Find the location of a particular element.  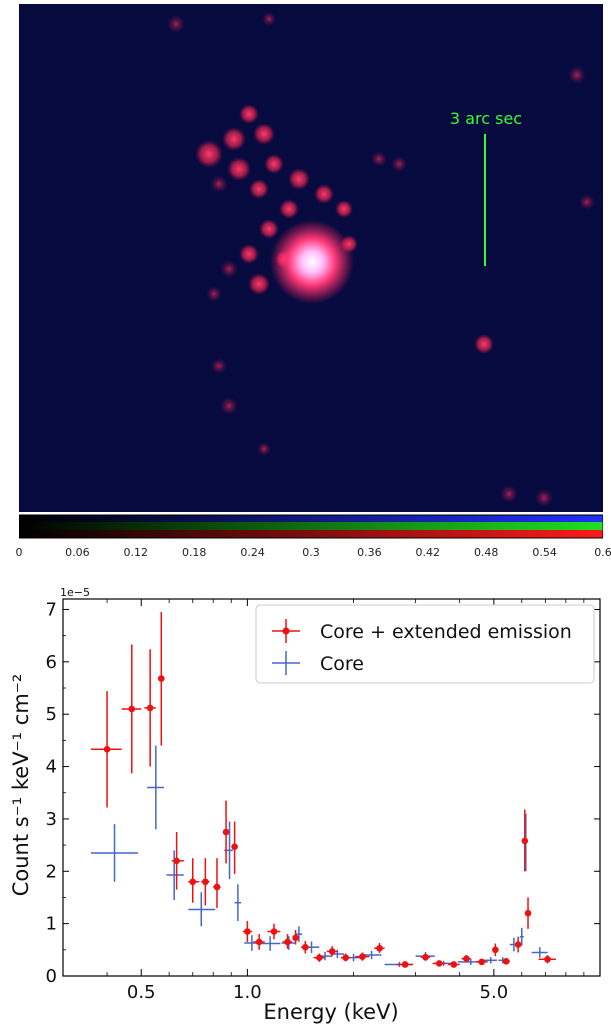

y-tick-label: 7 is located at coordinates (51, 609).